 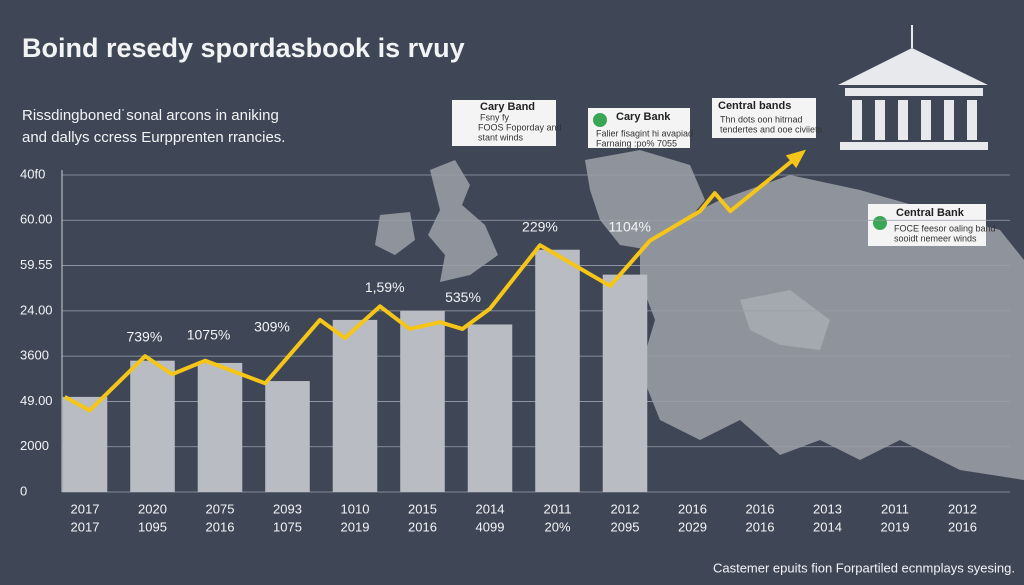 I want to click on y-tick-label: 0, so click(x=23, y=490).